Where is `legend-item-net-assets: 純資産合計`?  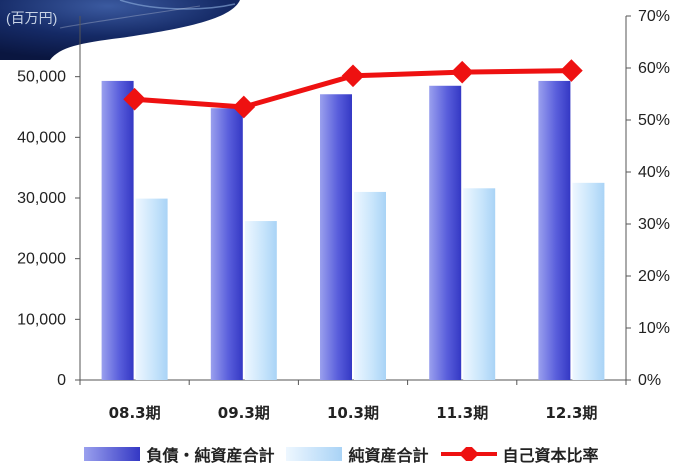
legend-item-net-assets: 純資産合計 is located at coordinates (357, 454).